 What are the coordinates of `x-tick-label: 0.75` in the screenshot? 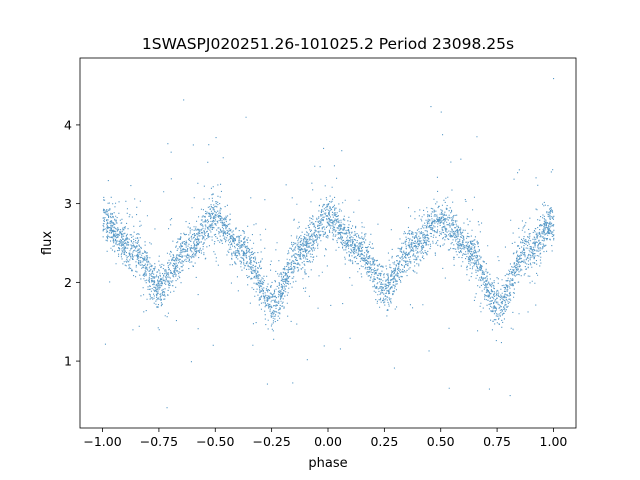 It's located at (497, 441).